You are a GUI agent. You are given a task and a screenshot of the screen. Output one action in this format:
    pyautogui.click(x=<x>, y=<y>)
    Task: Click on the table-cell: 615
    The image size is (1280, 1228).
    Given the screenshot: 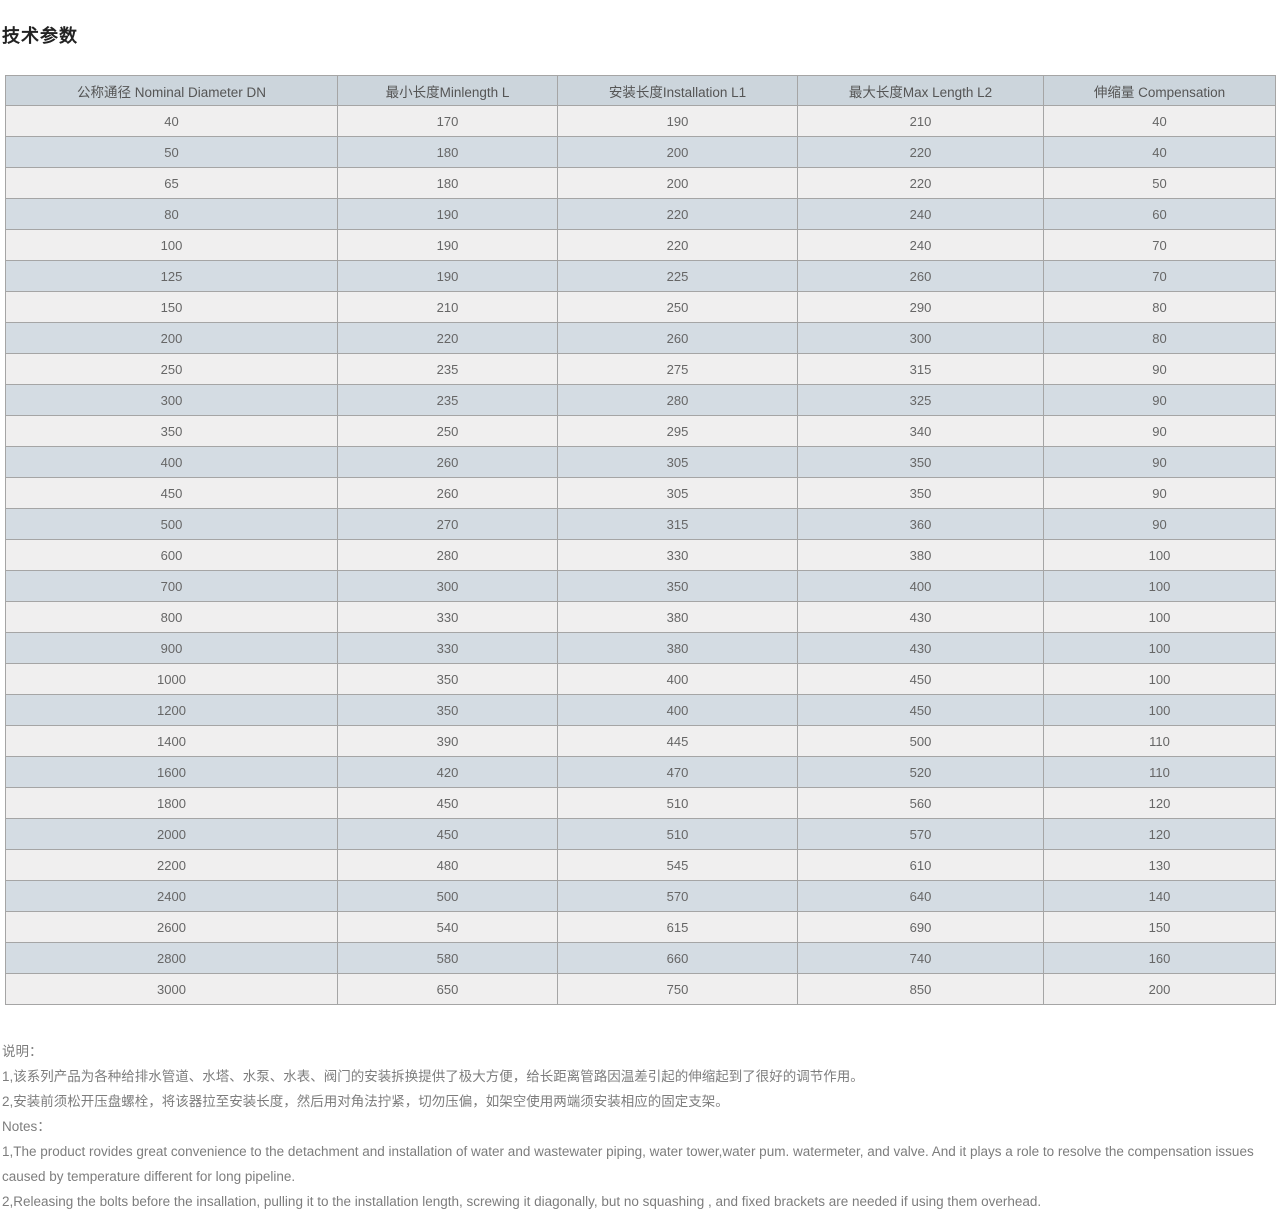 What is the action you would take?
    pyautogui.click(x=677, y=927)
    